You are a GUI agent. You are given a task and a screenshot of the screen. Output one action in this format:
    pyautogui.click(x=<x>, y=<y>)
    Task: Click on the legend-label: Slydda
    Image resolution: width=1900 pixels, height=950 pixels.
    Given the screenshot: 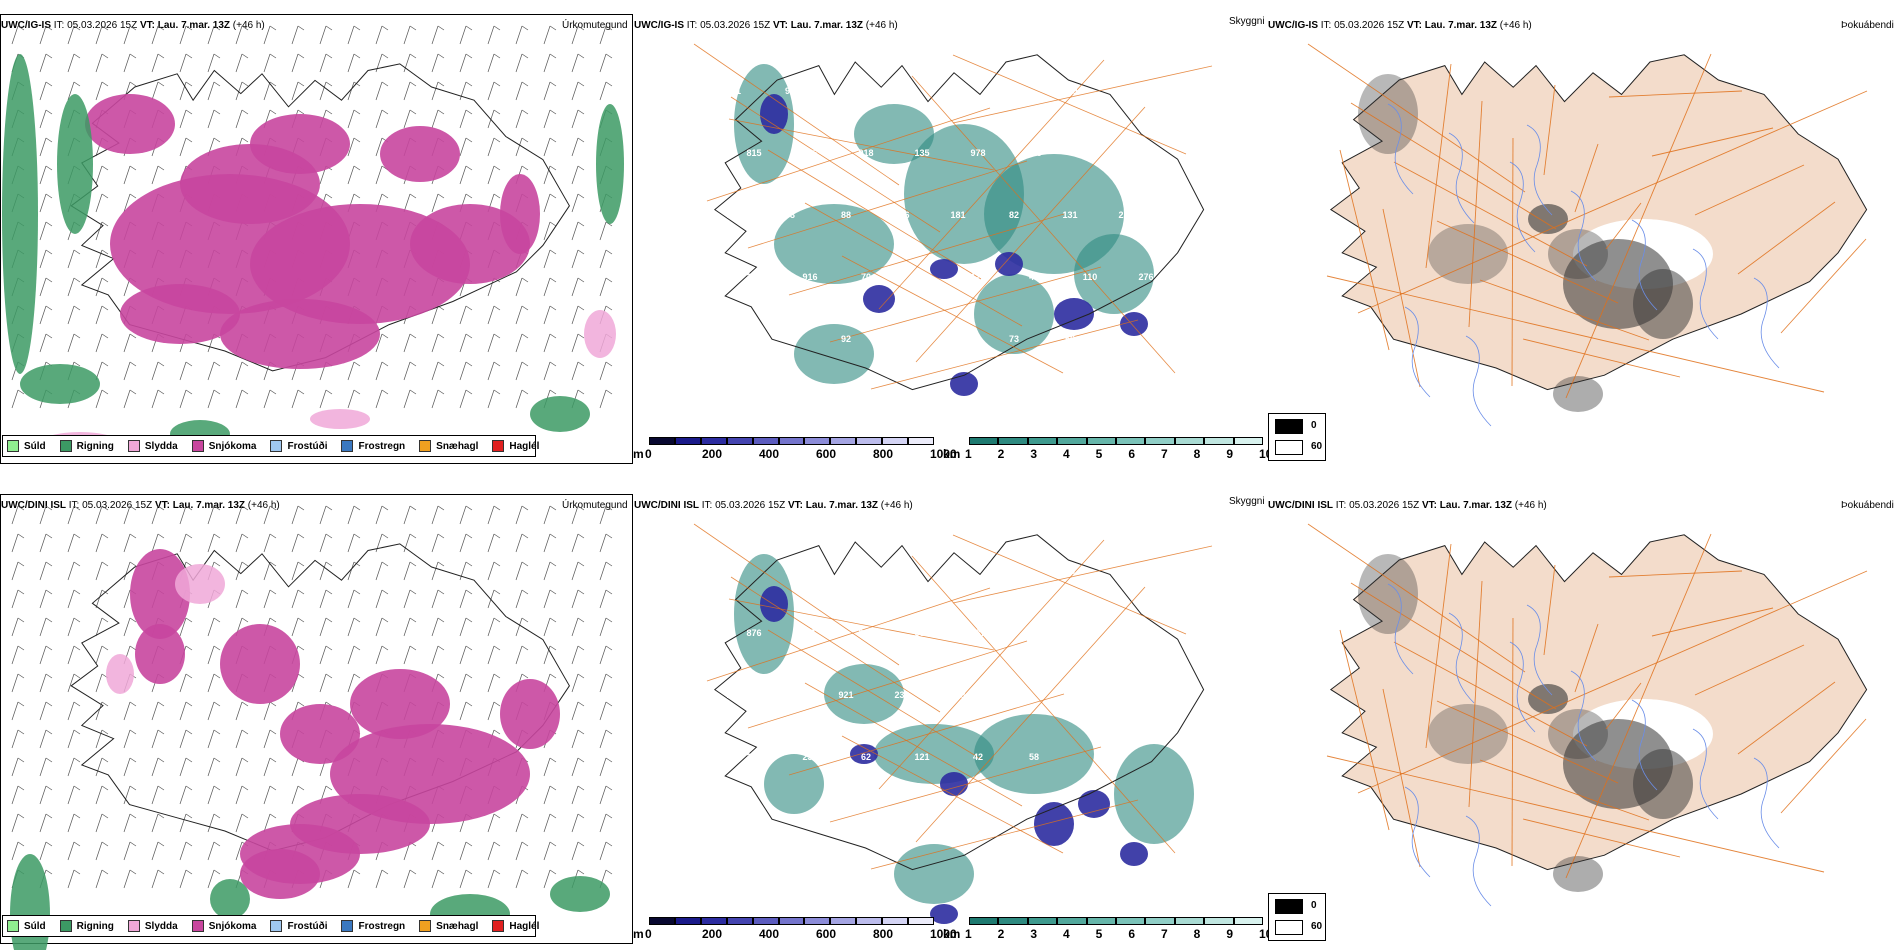 What is the action you would take?
    pyautogui.click(x=161, y=446)
    